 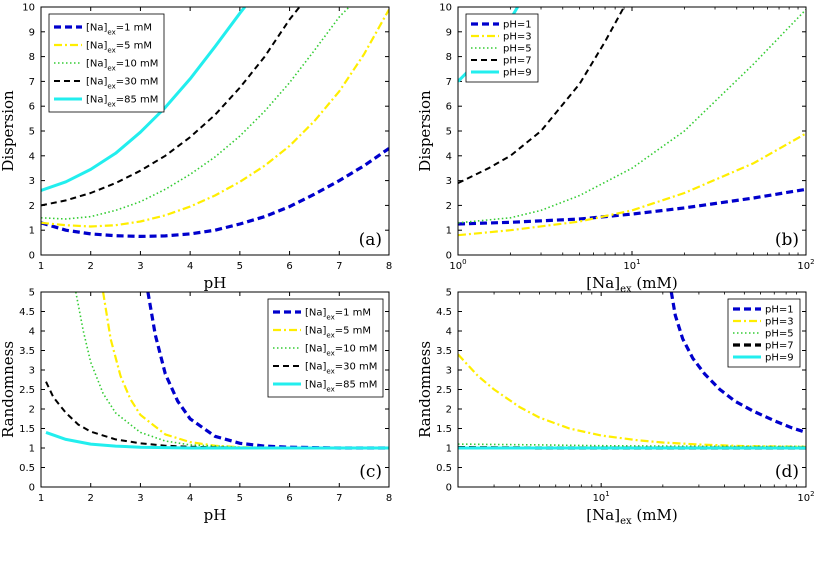 What do you see at coordinates (445, 8) in the screenshot?
I see `y-tick-label: 10` at bounding box center [445, 8].